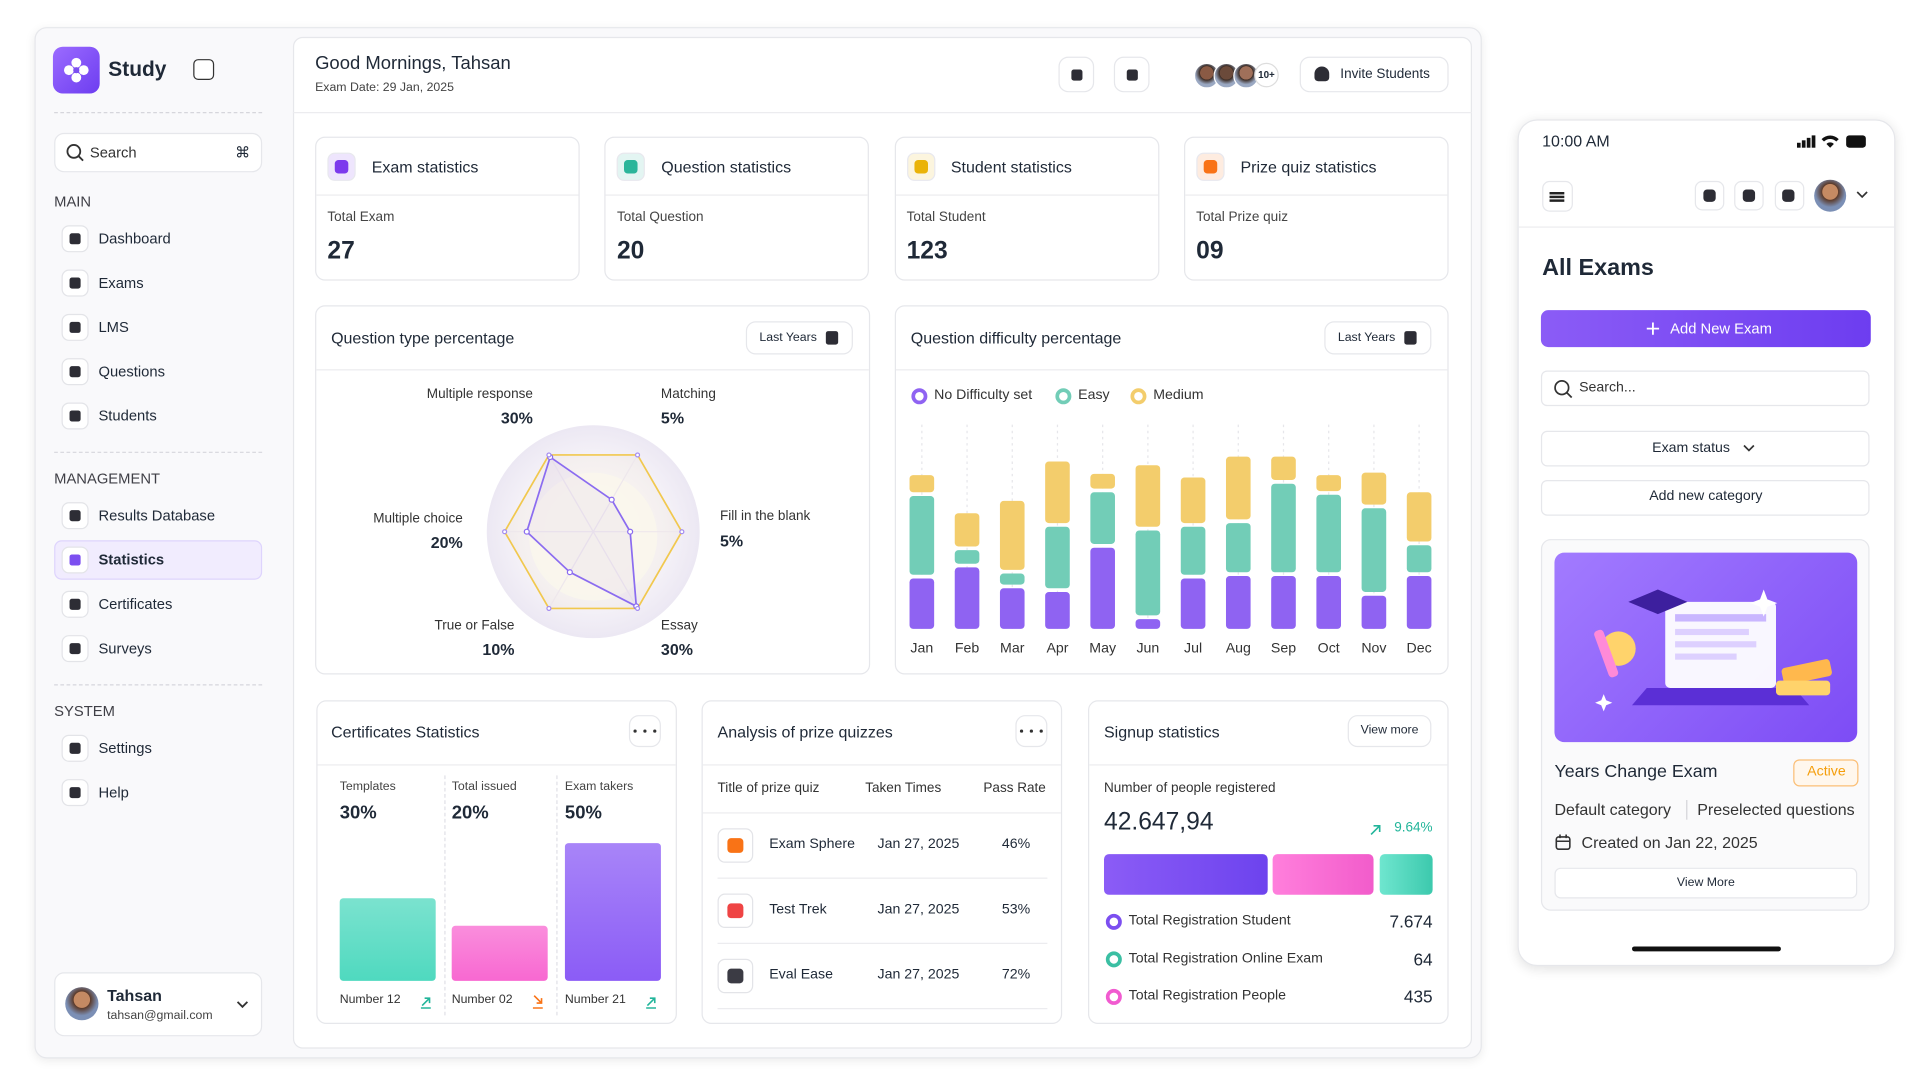 This screenshot has width=1920, height=1080. What do you see at coordinates (1598, 268) in the screenshot?
I see `screen-title: All Exams` at bounding box center [1598, 268].